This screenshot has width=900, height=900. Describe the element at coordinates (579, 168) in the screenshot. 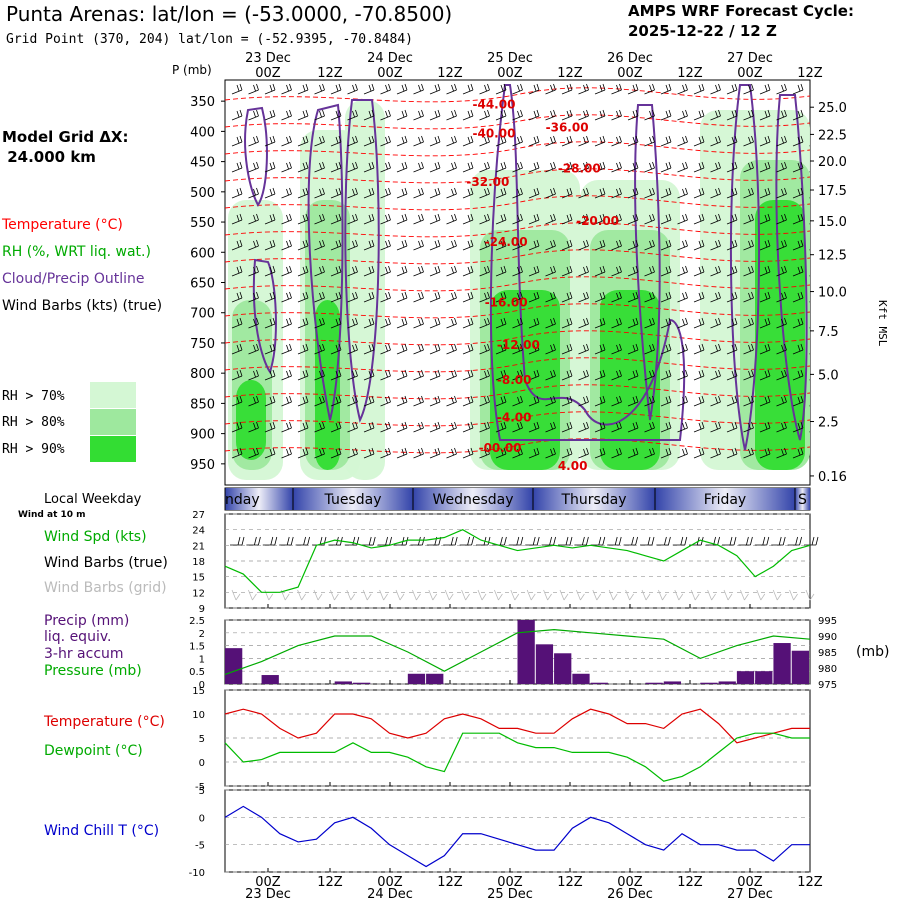

I see `temp-contour-label: -28.00` at that location.